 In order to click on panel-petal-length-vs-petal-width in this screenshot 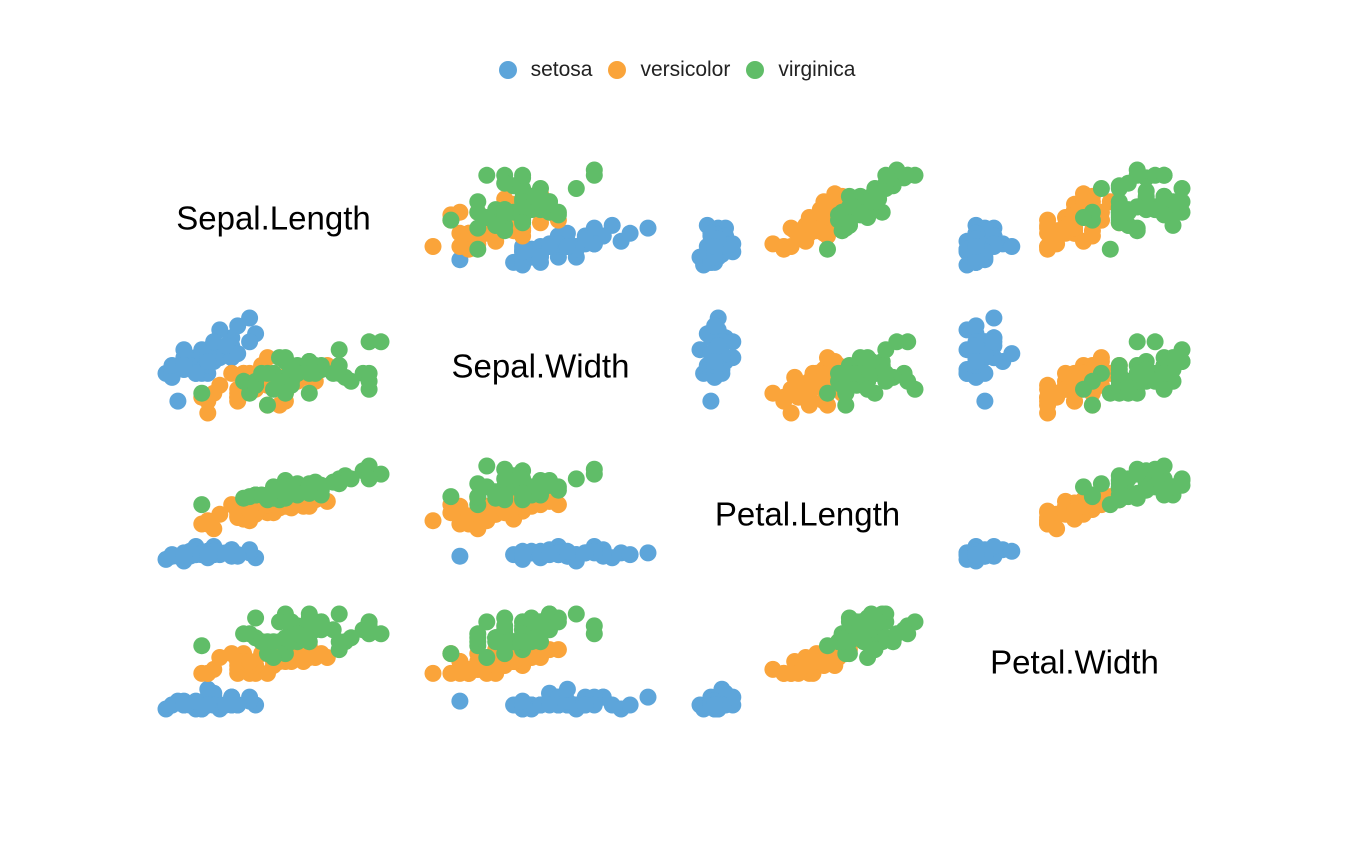, I will do `click(1074, 513)`.